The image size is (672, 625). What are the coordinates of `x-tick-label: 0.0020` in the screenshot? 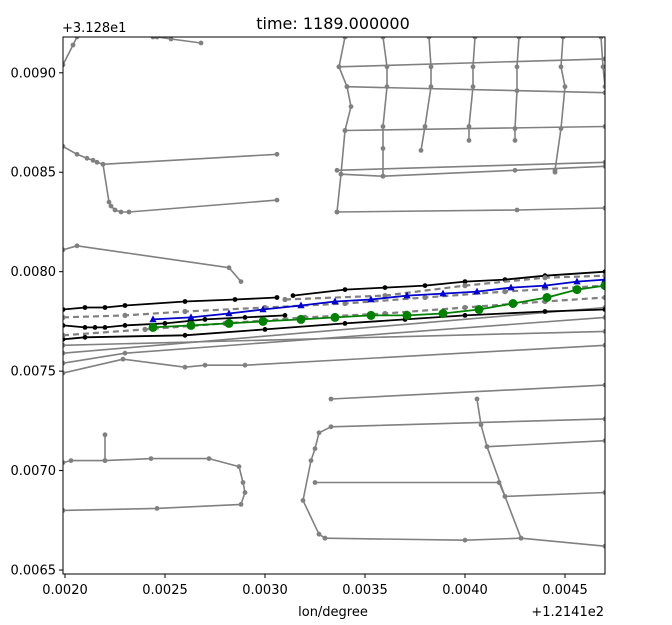 It's located at (65, 590).